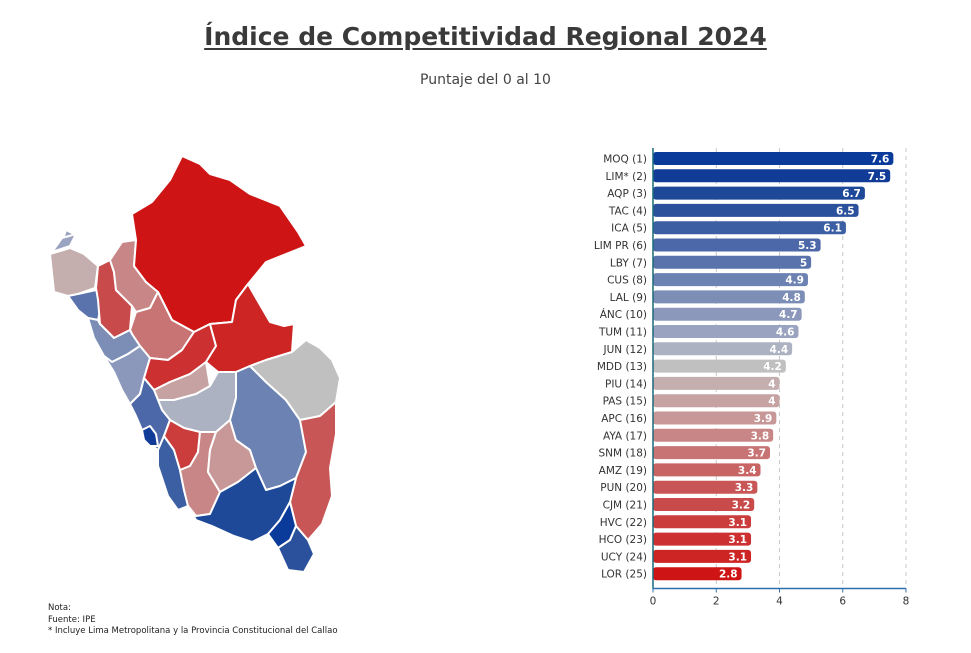 The image size is (971, 653). Describe the element at coordinates (756, 454) in the screenshot. I see `bar-value-label-17: 3.7` at that location.